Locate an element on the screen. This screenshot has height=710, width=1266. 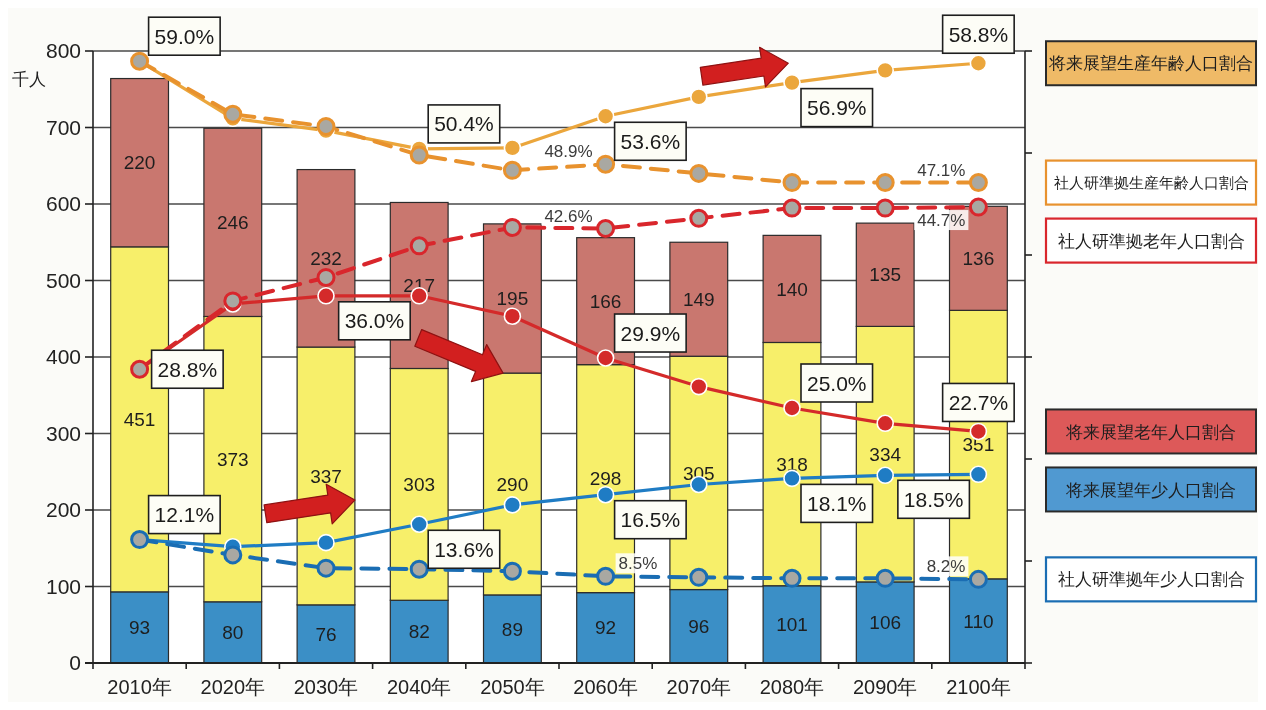
data-label: 290 is located at coordinates (512, 484).